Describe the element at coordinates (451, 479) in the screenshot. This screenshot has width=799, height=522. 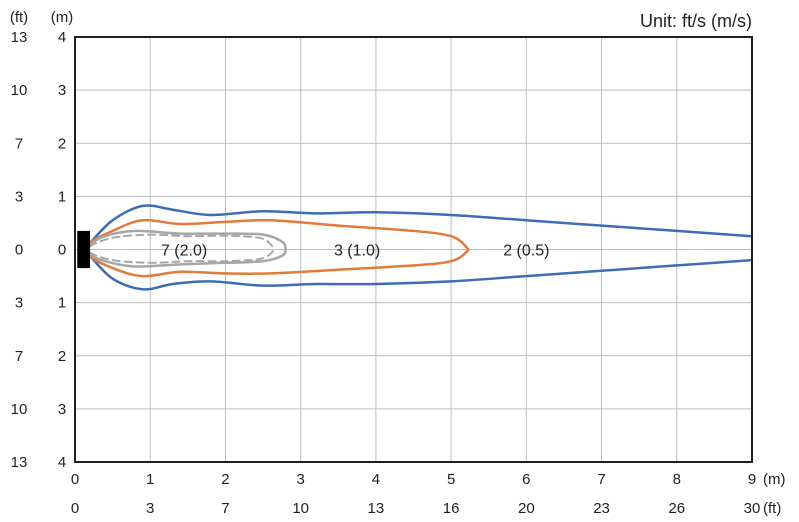
I see `x-tick-label-m: 5` at that location.